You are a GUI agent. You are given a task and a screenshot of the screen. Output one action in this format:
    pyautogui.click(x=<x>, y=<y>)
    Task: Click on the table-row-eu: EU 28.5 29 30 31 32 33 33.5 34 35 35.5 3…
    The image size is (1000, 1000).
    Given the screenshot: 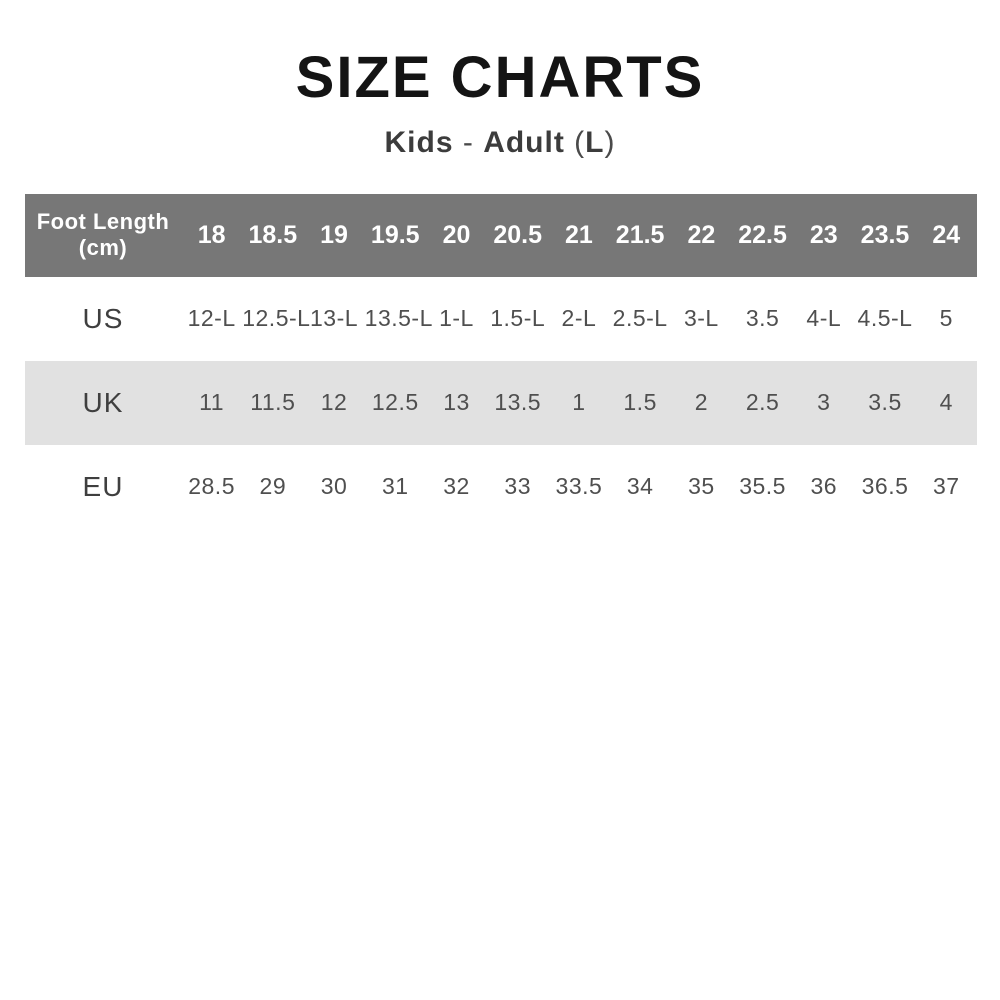 What is the action you would take?
    pyautogui.click(x=501, y=486)
    